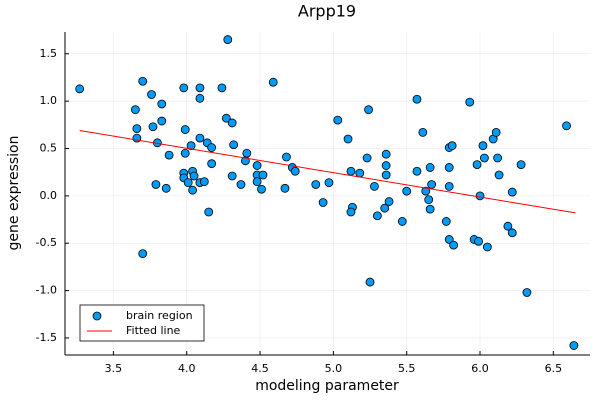 This screenshot has height=400, width=600. Describe the element at coordinates (407, 368) in the screenshot. I see `x-tick-label: 5.5` at that location.